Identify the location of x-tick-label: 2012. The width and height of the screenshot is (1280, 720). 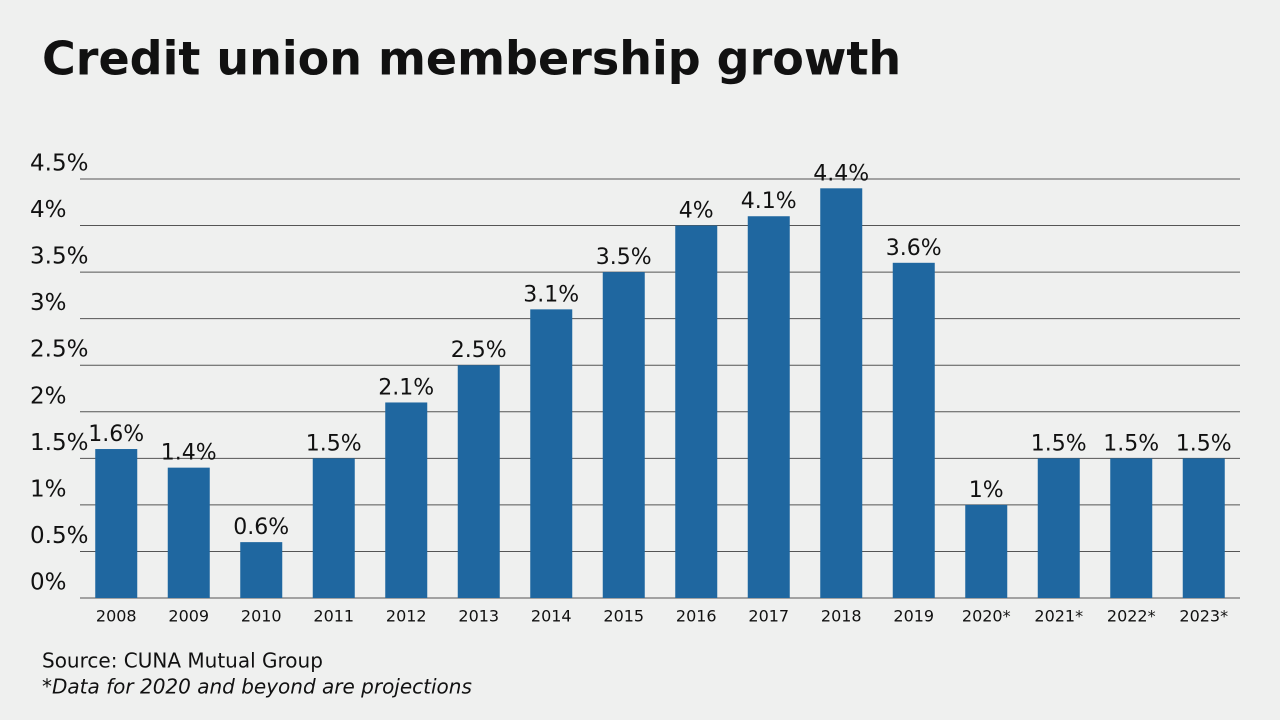
(406, 616).